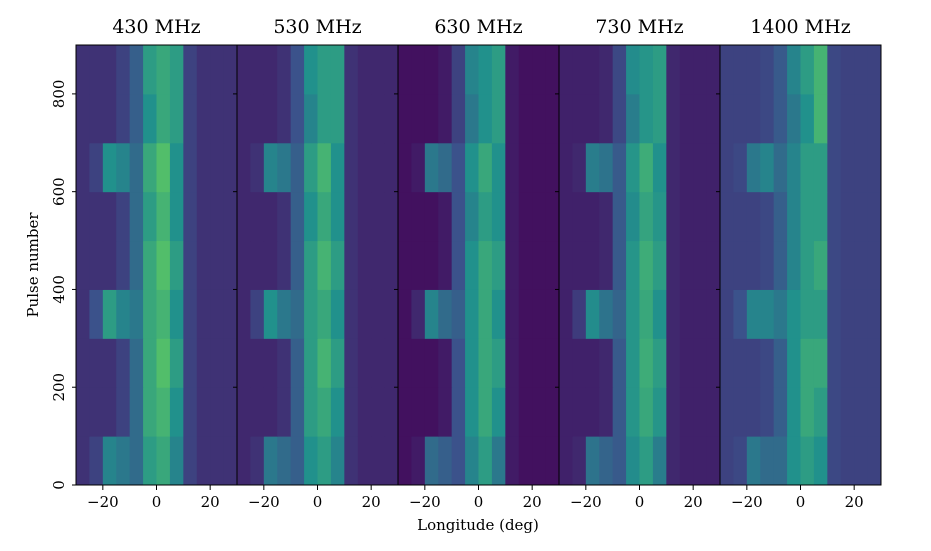 This screenshot has height=551, width=931. I want to click on x-tick-label: 0, so click(801, 502).